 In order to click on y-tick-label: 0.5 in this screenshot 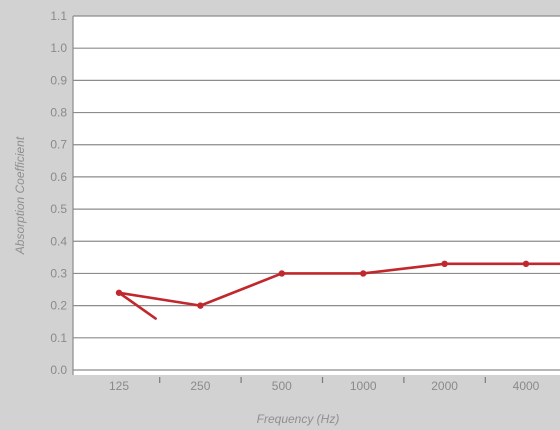, I will do `click(58, 209)`.